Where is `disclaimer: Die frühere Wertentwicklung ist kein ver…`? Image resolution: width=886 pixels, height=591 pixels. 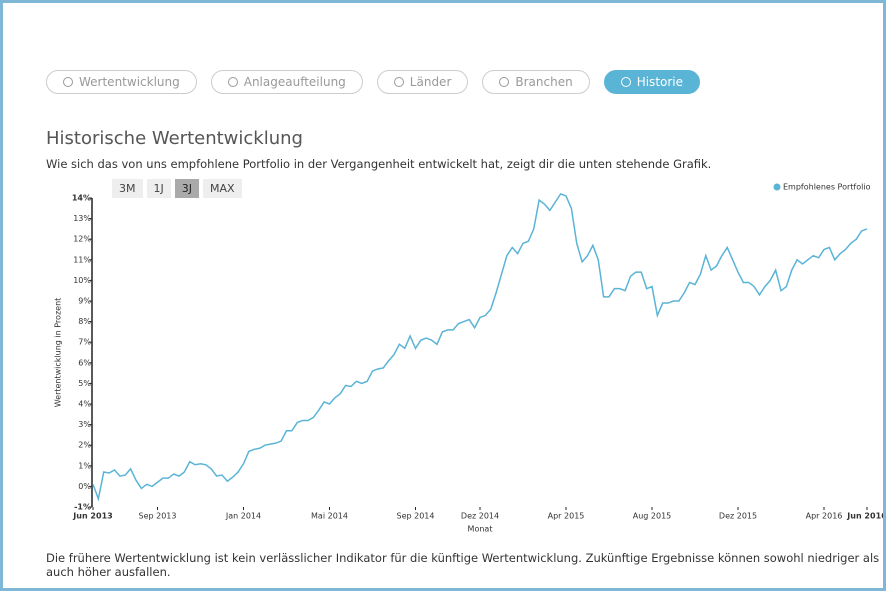 disclaimer: Die frühere Wertentwicklung ist kein ver… is located at coordinates (463, 565).